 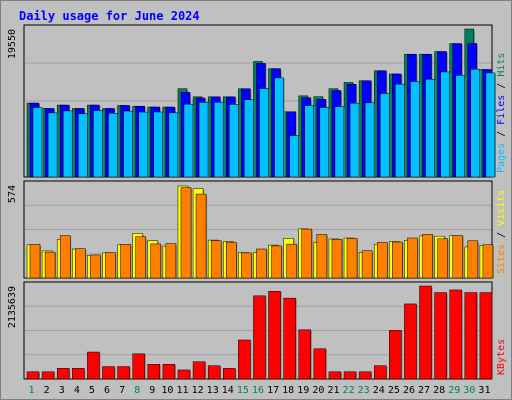 What do you see at coordinates (469, 390) in the screenshot?
I see `day-label-30: 30` at bounding box center [469, 390].